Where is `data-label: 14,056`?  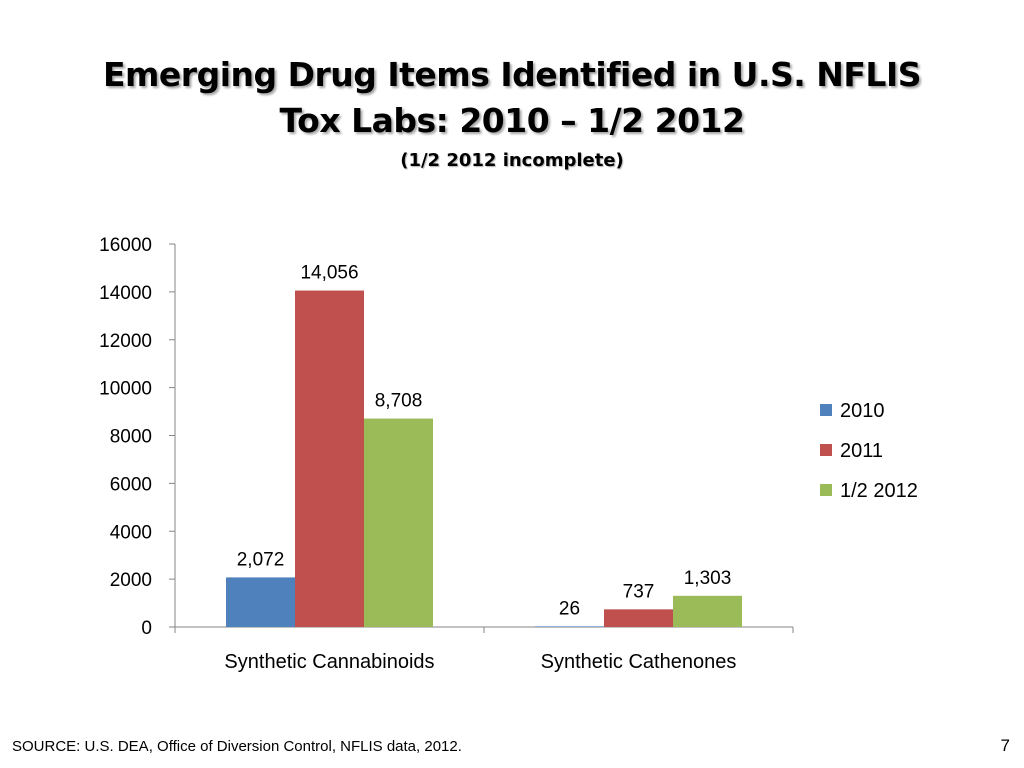 data-label: 14,056 is located at coordinates (329, 273).